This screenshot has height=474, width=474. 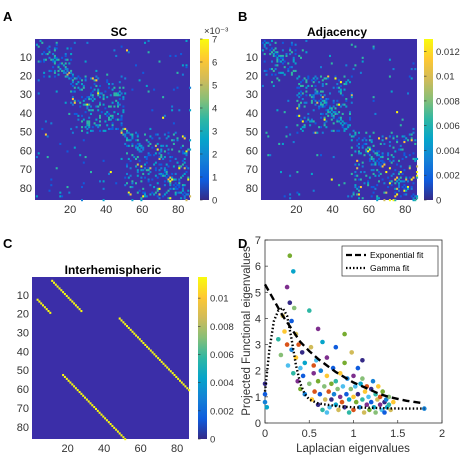 I want to click on y-tick-label: 10, so click(x=252, y=58).